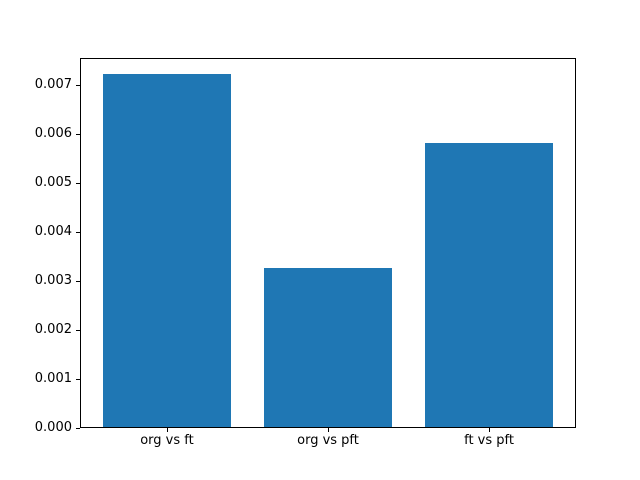 The width and height of the screenshot is (640, 480). What do you see at coordinates (328, 440) in the screenshot?
I see `x-tick-label: org vs pft` at bounding box center [328, 440].